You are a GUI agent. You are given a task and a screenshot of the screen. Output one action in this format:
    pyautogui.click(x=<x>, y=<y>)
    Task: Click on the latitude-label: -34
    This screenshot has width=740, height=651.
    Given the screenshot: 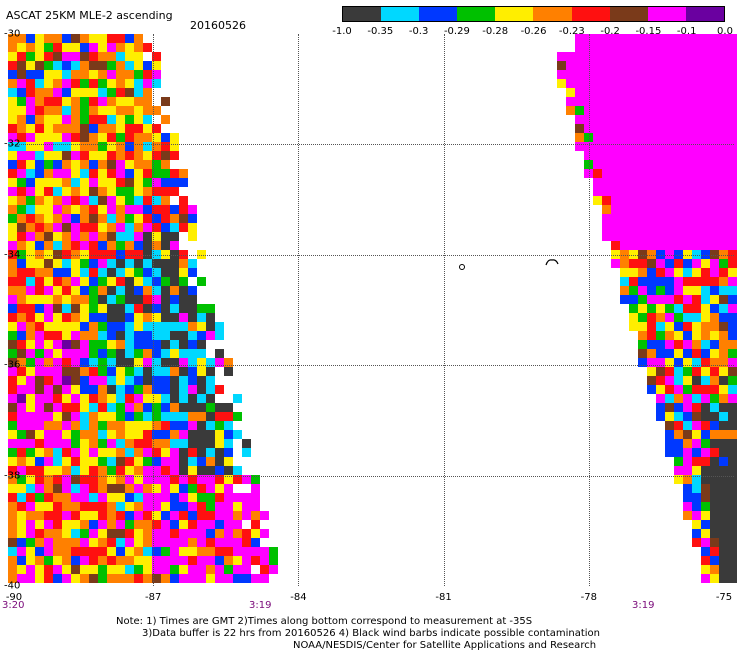 What is the action you would take?
    pyautogui.click(x=12, y=255)
    